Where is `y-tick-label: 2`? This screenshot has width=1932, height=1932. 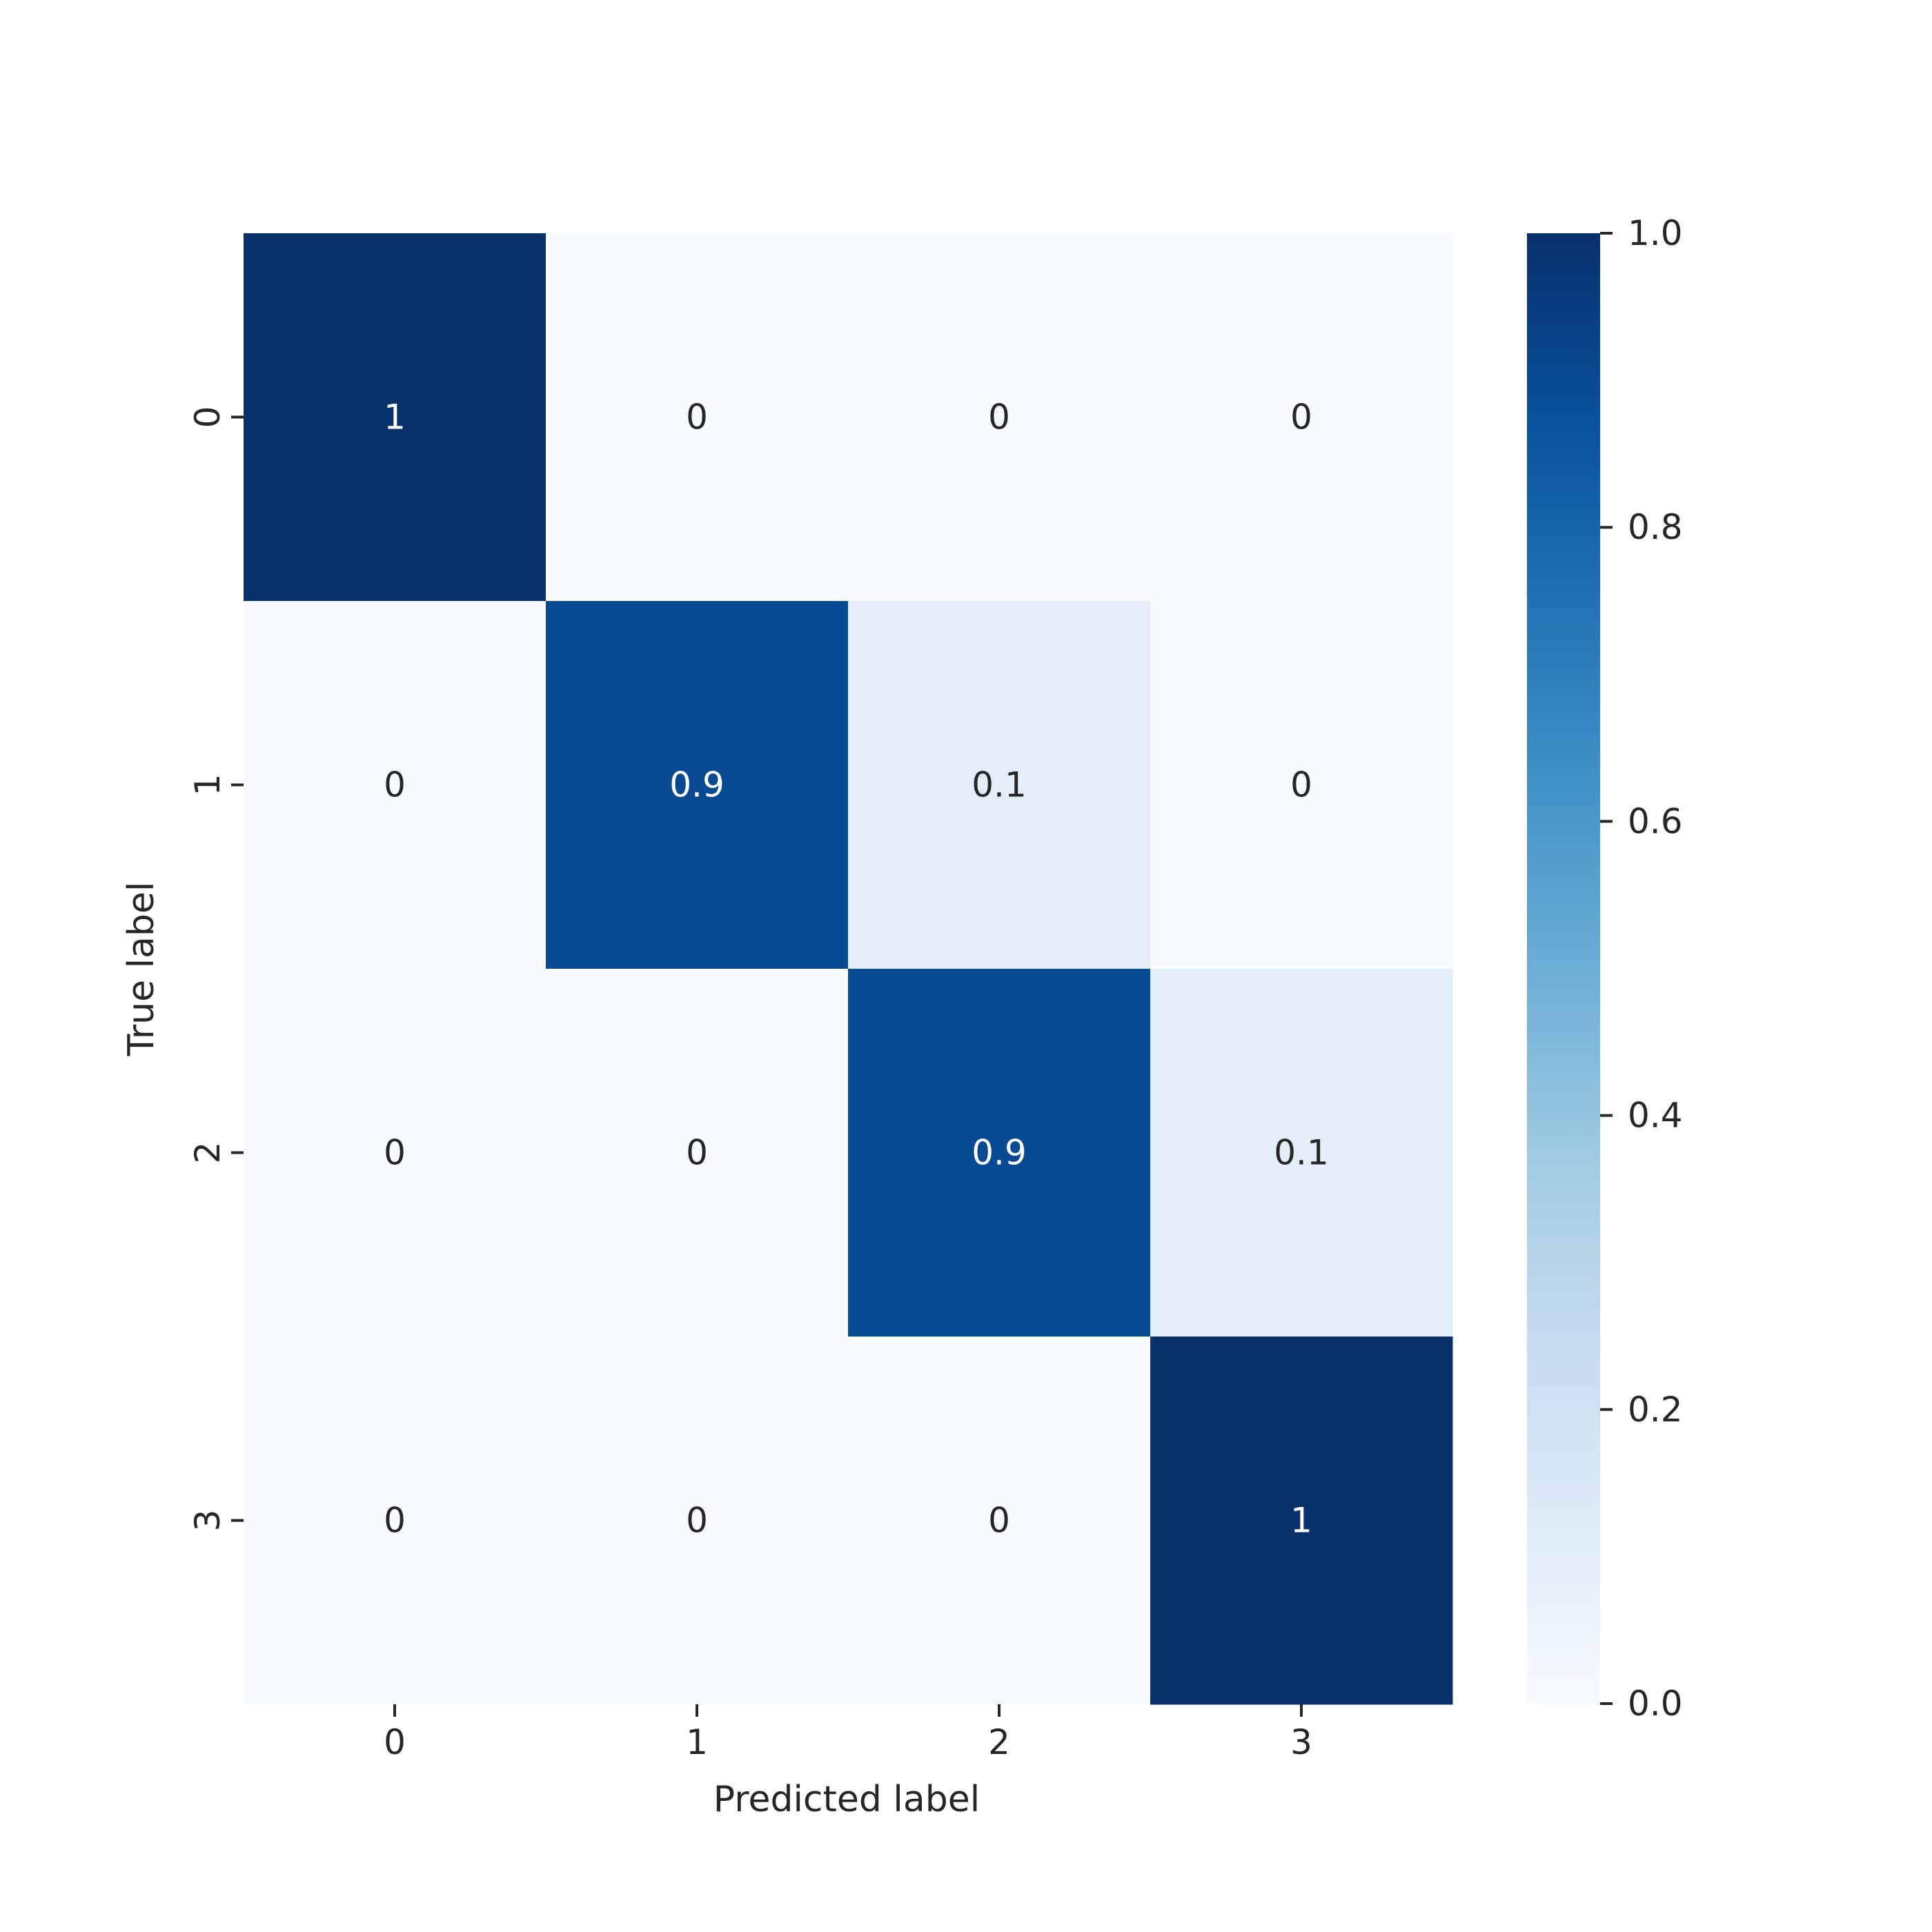
y-tick-label: 2 is located at coordinates (208, 1153).